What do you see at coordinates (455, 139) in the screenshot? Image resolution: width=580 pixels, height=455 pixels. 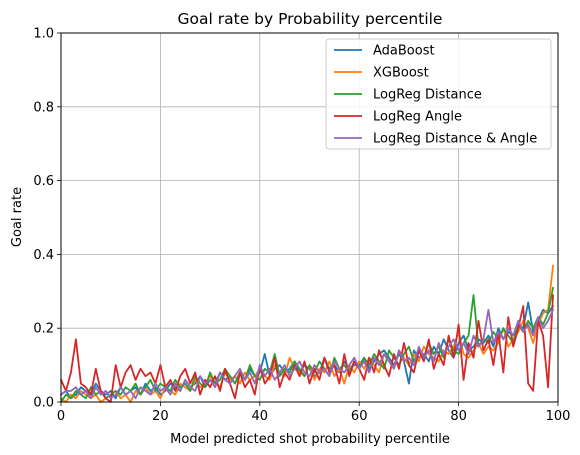 I see `legend-label: LogReg Distance & Angle` at bounding box center [455, 139].